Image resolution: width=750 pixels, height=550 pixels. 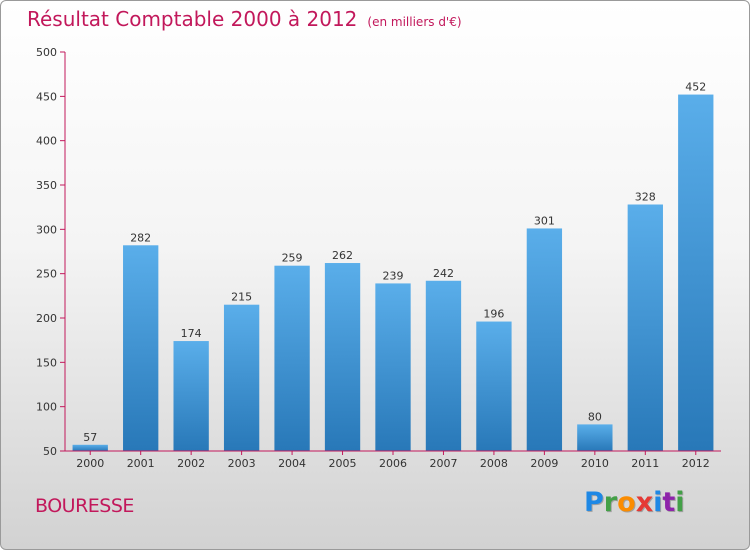 I want to click on chart-subtitle: (en milliers d'€), so click(x=414, y=22).